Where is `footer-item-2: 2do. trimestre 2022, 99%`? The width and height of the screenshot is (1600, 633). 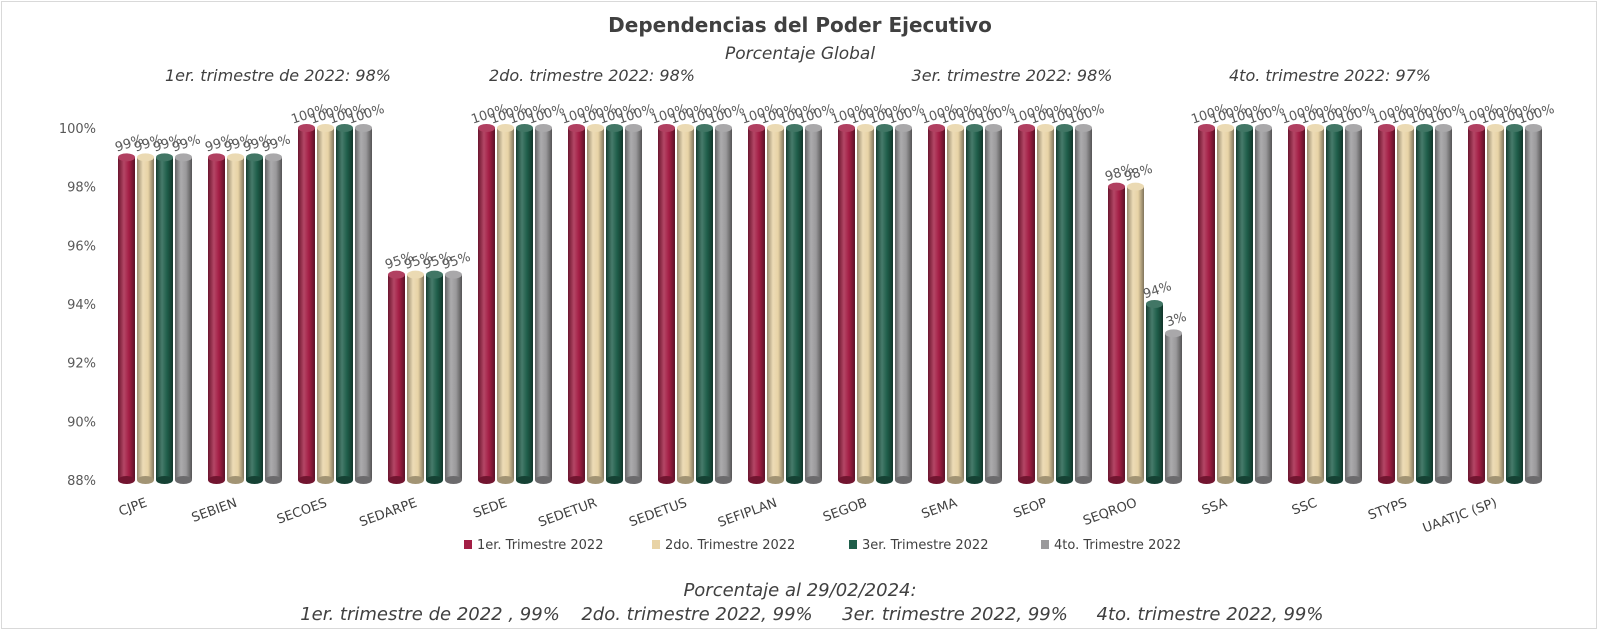
footer-item-2: 2do. trimestre 2022, 99% is located at coordinates (696, 614).